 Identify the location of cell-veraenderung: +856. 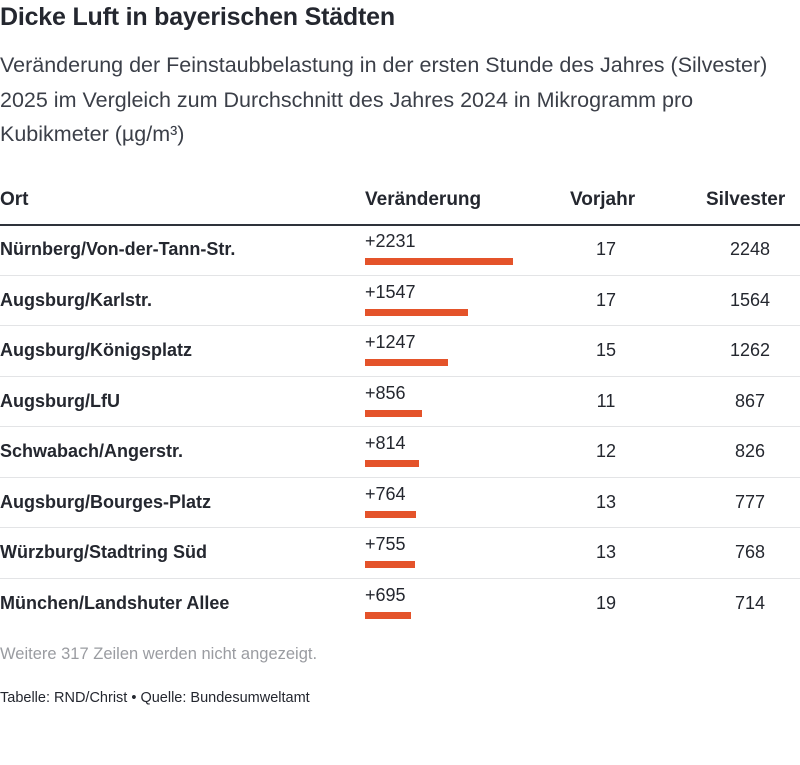
(385, 392).